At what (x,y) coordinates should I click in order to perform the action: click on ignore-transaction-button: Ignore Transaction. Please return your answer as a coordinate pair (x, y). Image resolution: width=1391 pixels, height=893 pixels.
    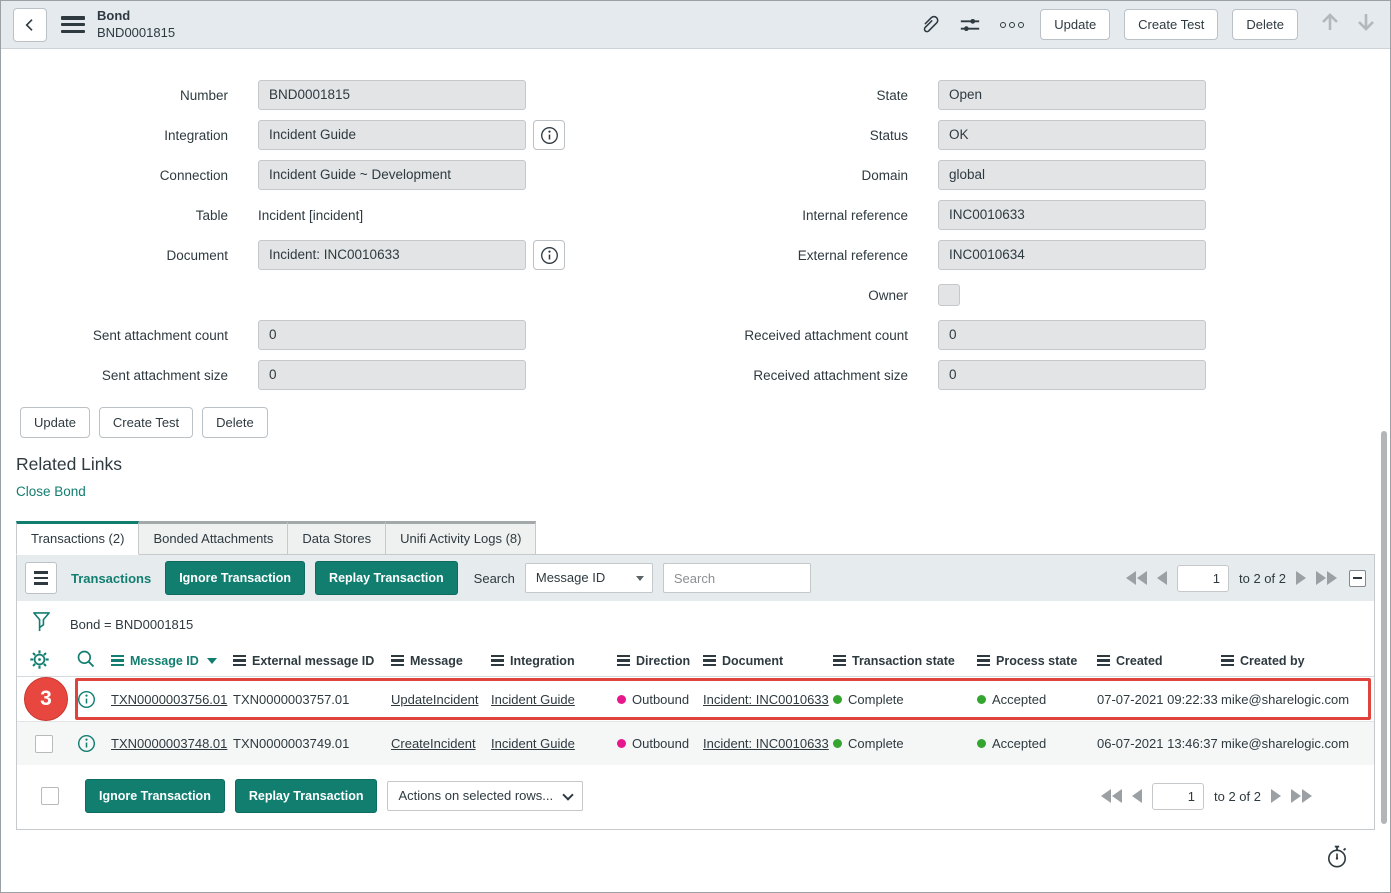
    Looking at the image, I should click on (235, 578).